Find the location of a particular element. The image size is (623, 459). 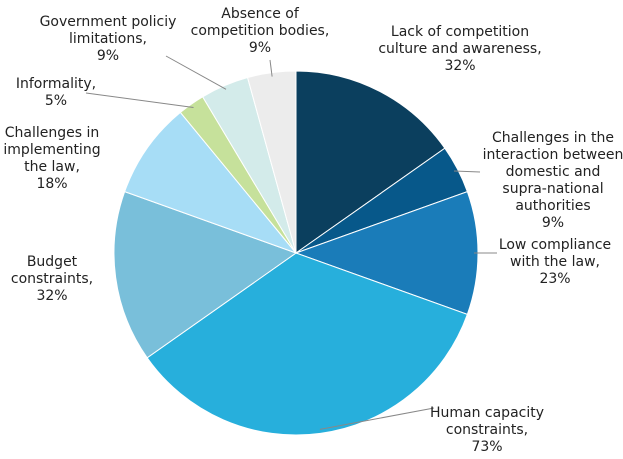

slice-label: limitations, is located at coordinates (108, 39).